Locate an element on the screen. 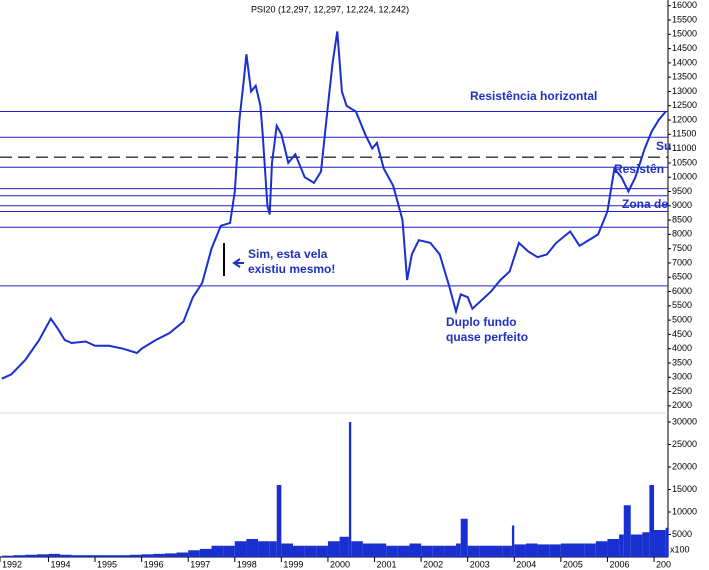 This screenshot has height=570, width=709. y-tick-label: 16000 is located at coordinates (684, 5).